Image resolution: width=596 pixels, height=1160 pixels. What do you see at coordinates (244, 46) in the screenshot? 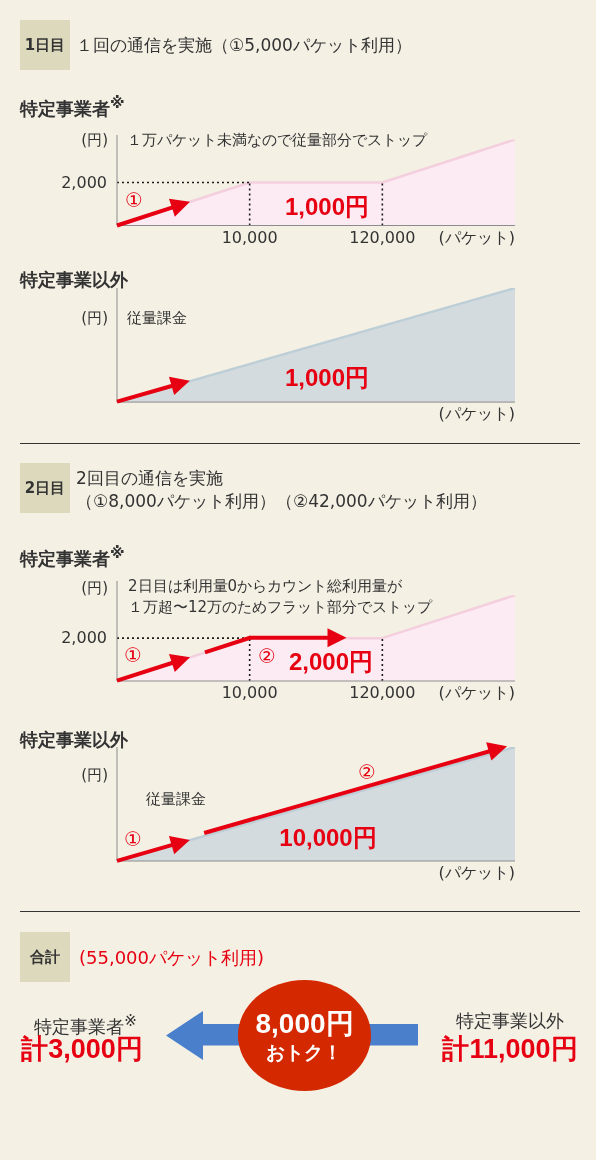
I see `text: １回の通信を実施（①5,000パケット利用）` at bounding box center [244, 46].